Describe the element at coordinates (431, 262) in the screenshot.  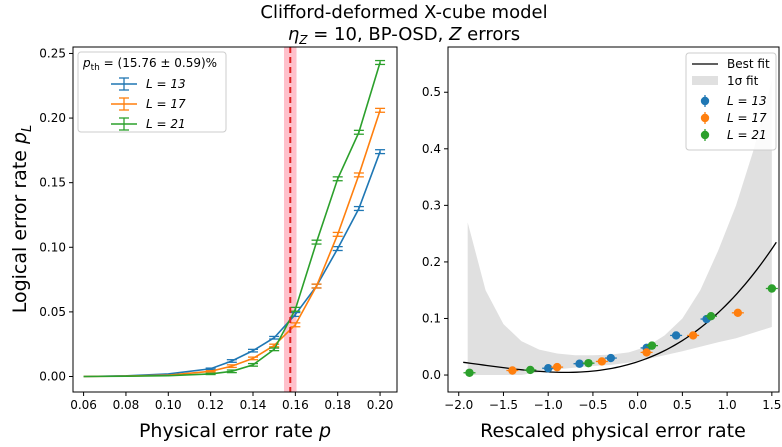
I see `right-y-tick-label: 0.2` at that location.